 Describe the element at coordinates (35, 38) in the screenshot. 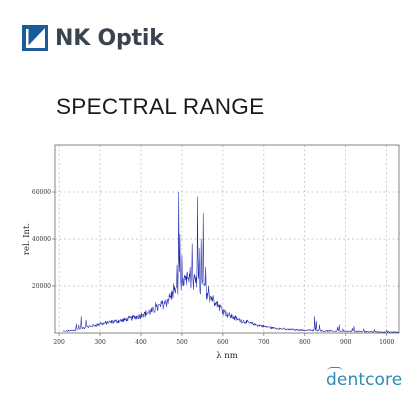

I see `nk-optik-logo-icon` at that location.